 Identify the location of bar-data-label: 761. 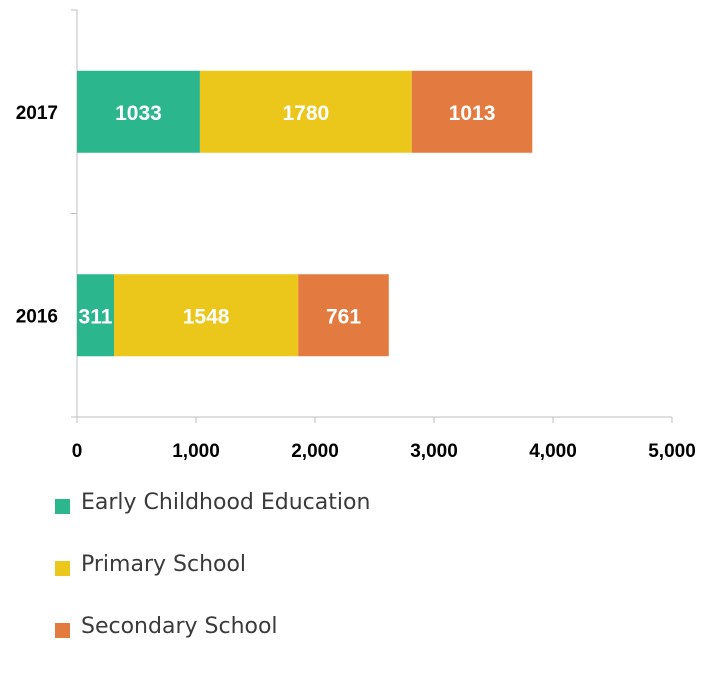
(343, 316).